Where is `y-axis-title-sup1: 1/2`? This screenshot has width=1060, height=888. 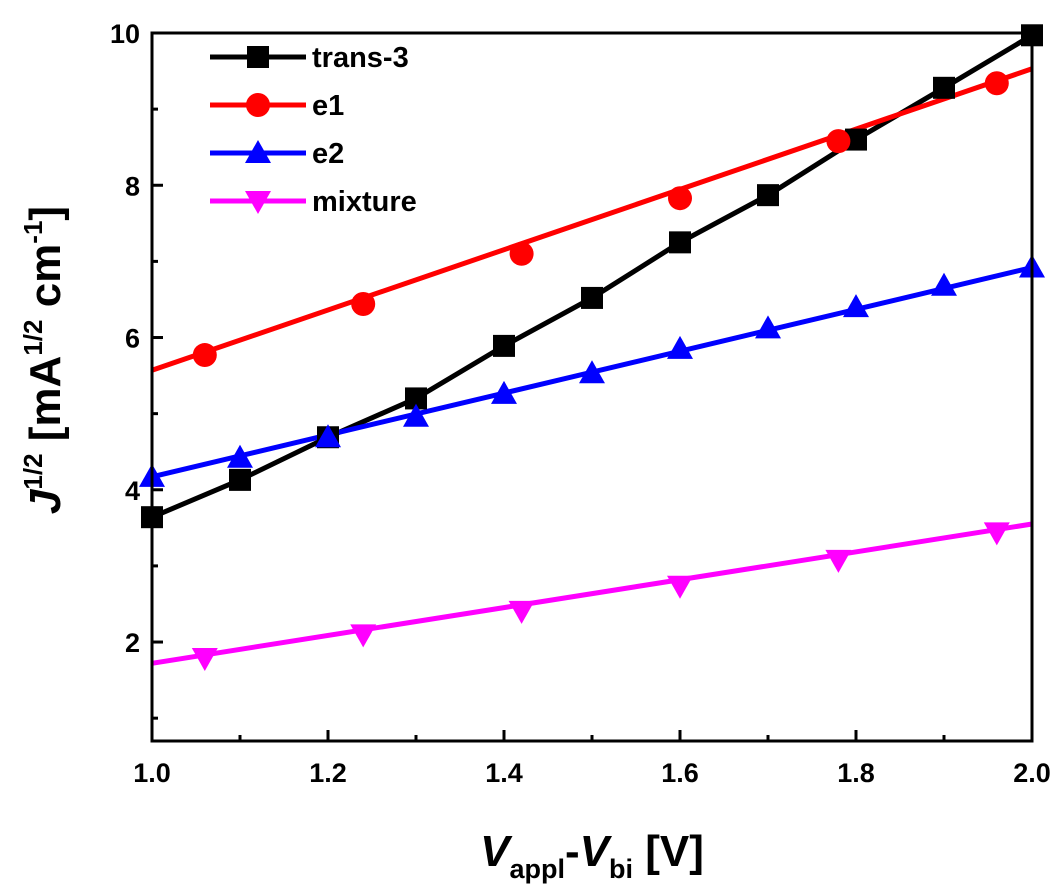
y-axis-title-sup1: 1/2 is located at coordinates (33, 471).